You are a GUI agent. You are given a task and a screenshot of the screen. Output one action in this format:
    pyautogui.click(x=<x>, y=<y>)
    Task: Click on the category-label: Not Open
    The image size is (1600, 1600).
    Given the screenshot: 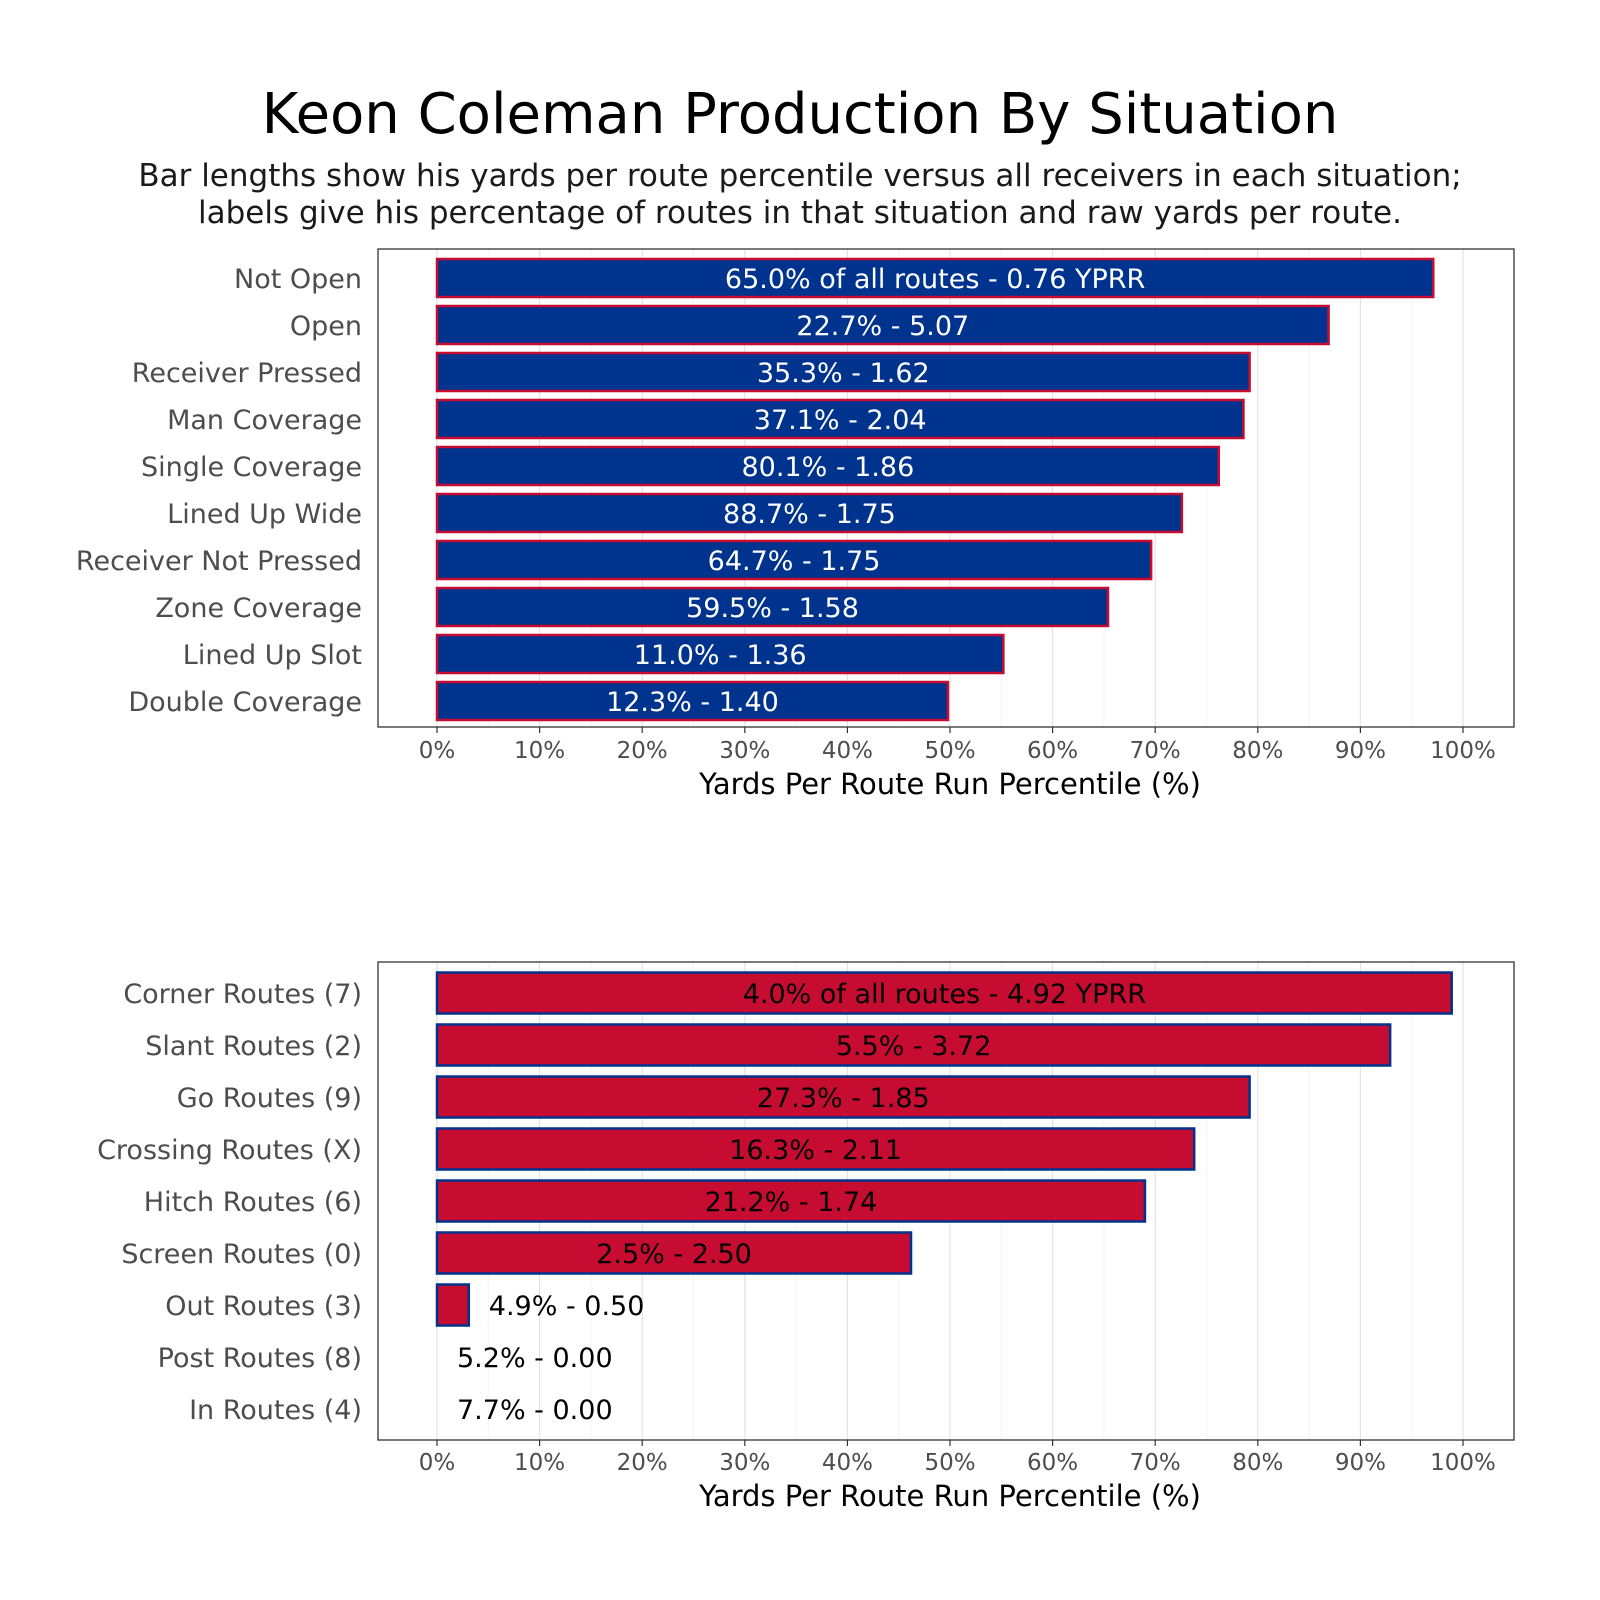 What is the action you would take?
    pyautogui.click(x=298, y=279)
    